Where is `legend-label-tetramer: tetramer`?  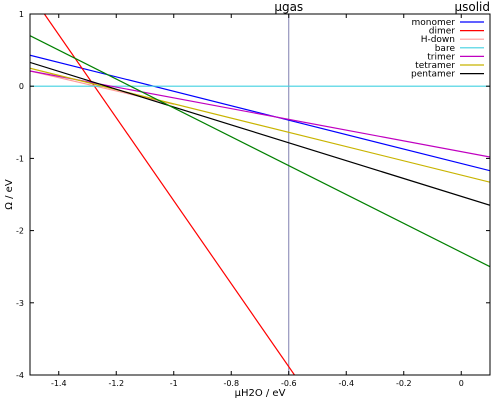
legend-label-tetramer: tetramer is located at coordinates (435, 66).